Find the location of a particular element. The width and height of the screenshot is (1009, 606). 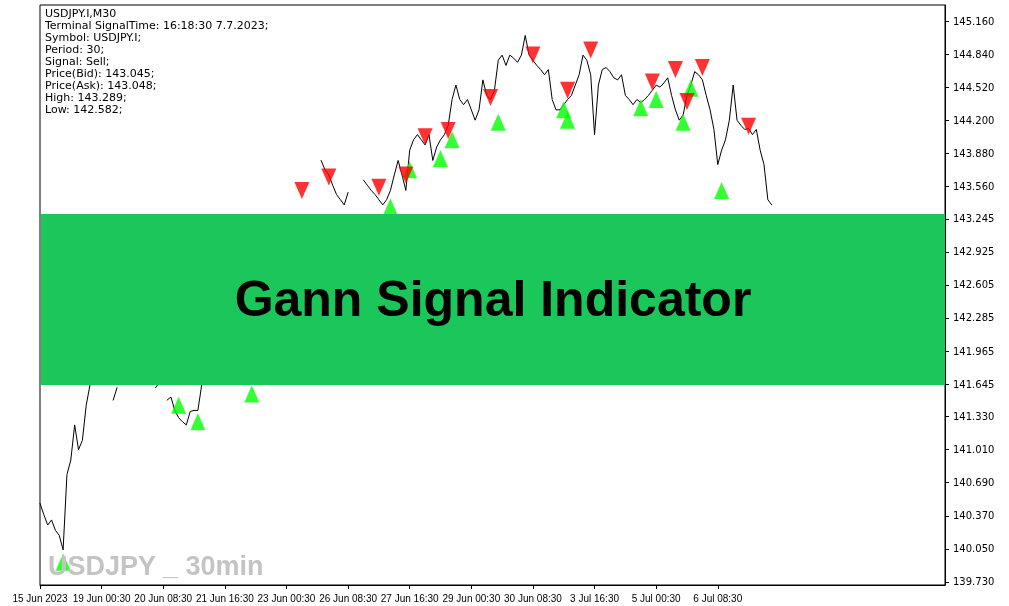

y-tick-label: 143.880 is located at coordinates (974, 153).